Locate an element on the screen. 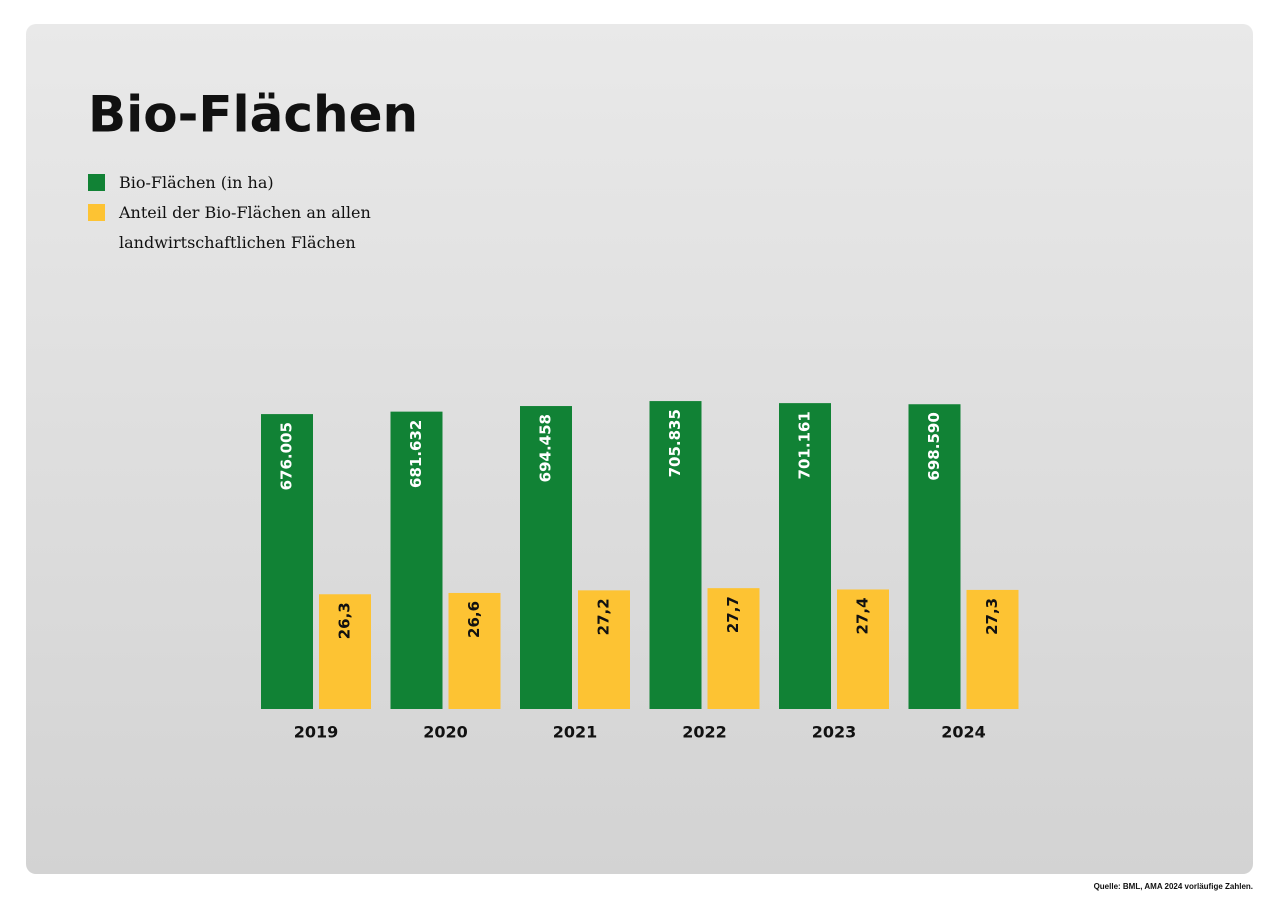 The image size is (1280, 901). x-tick-label: 2023 is located at coordinates (834, 732).